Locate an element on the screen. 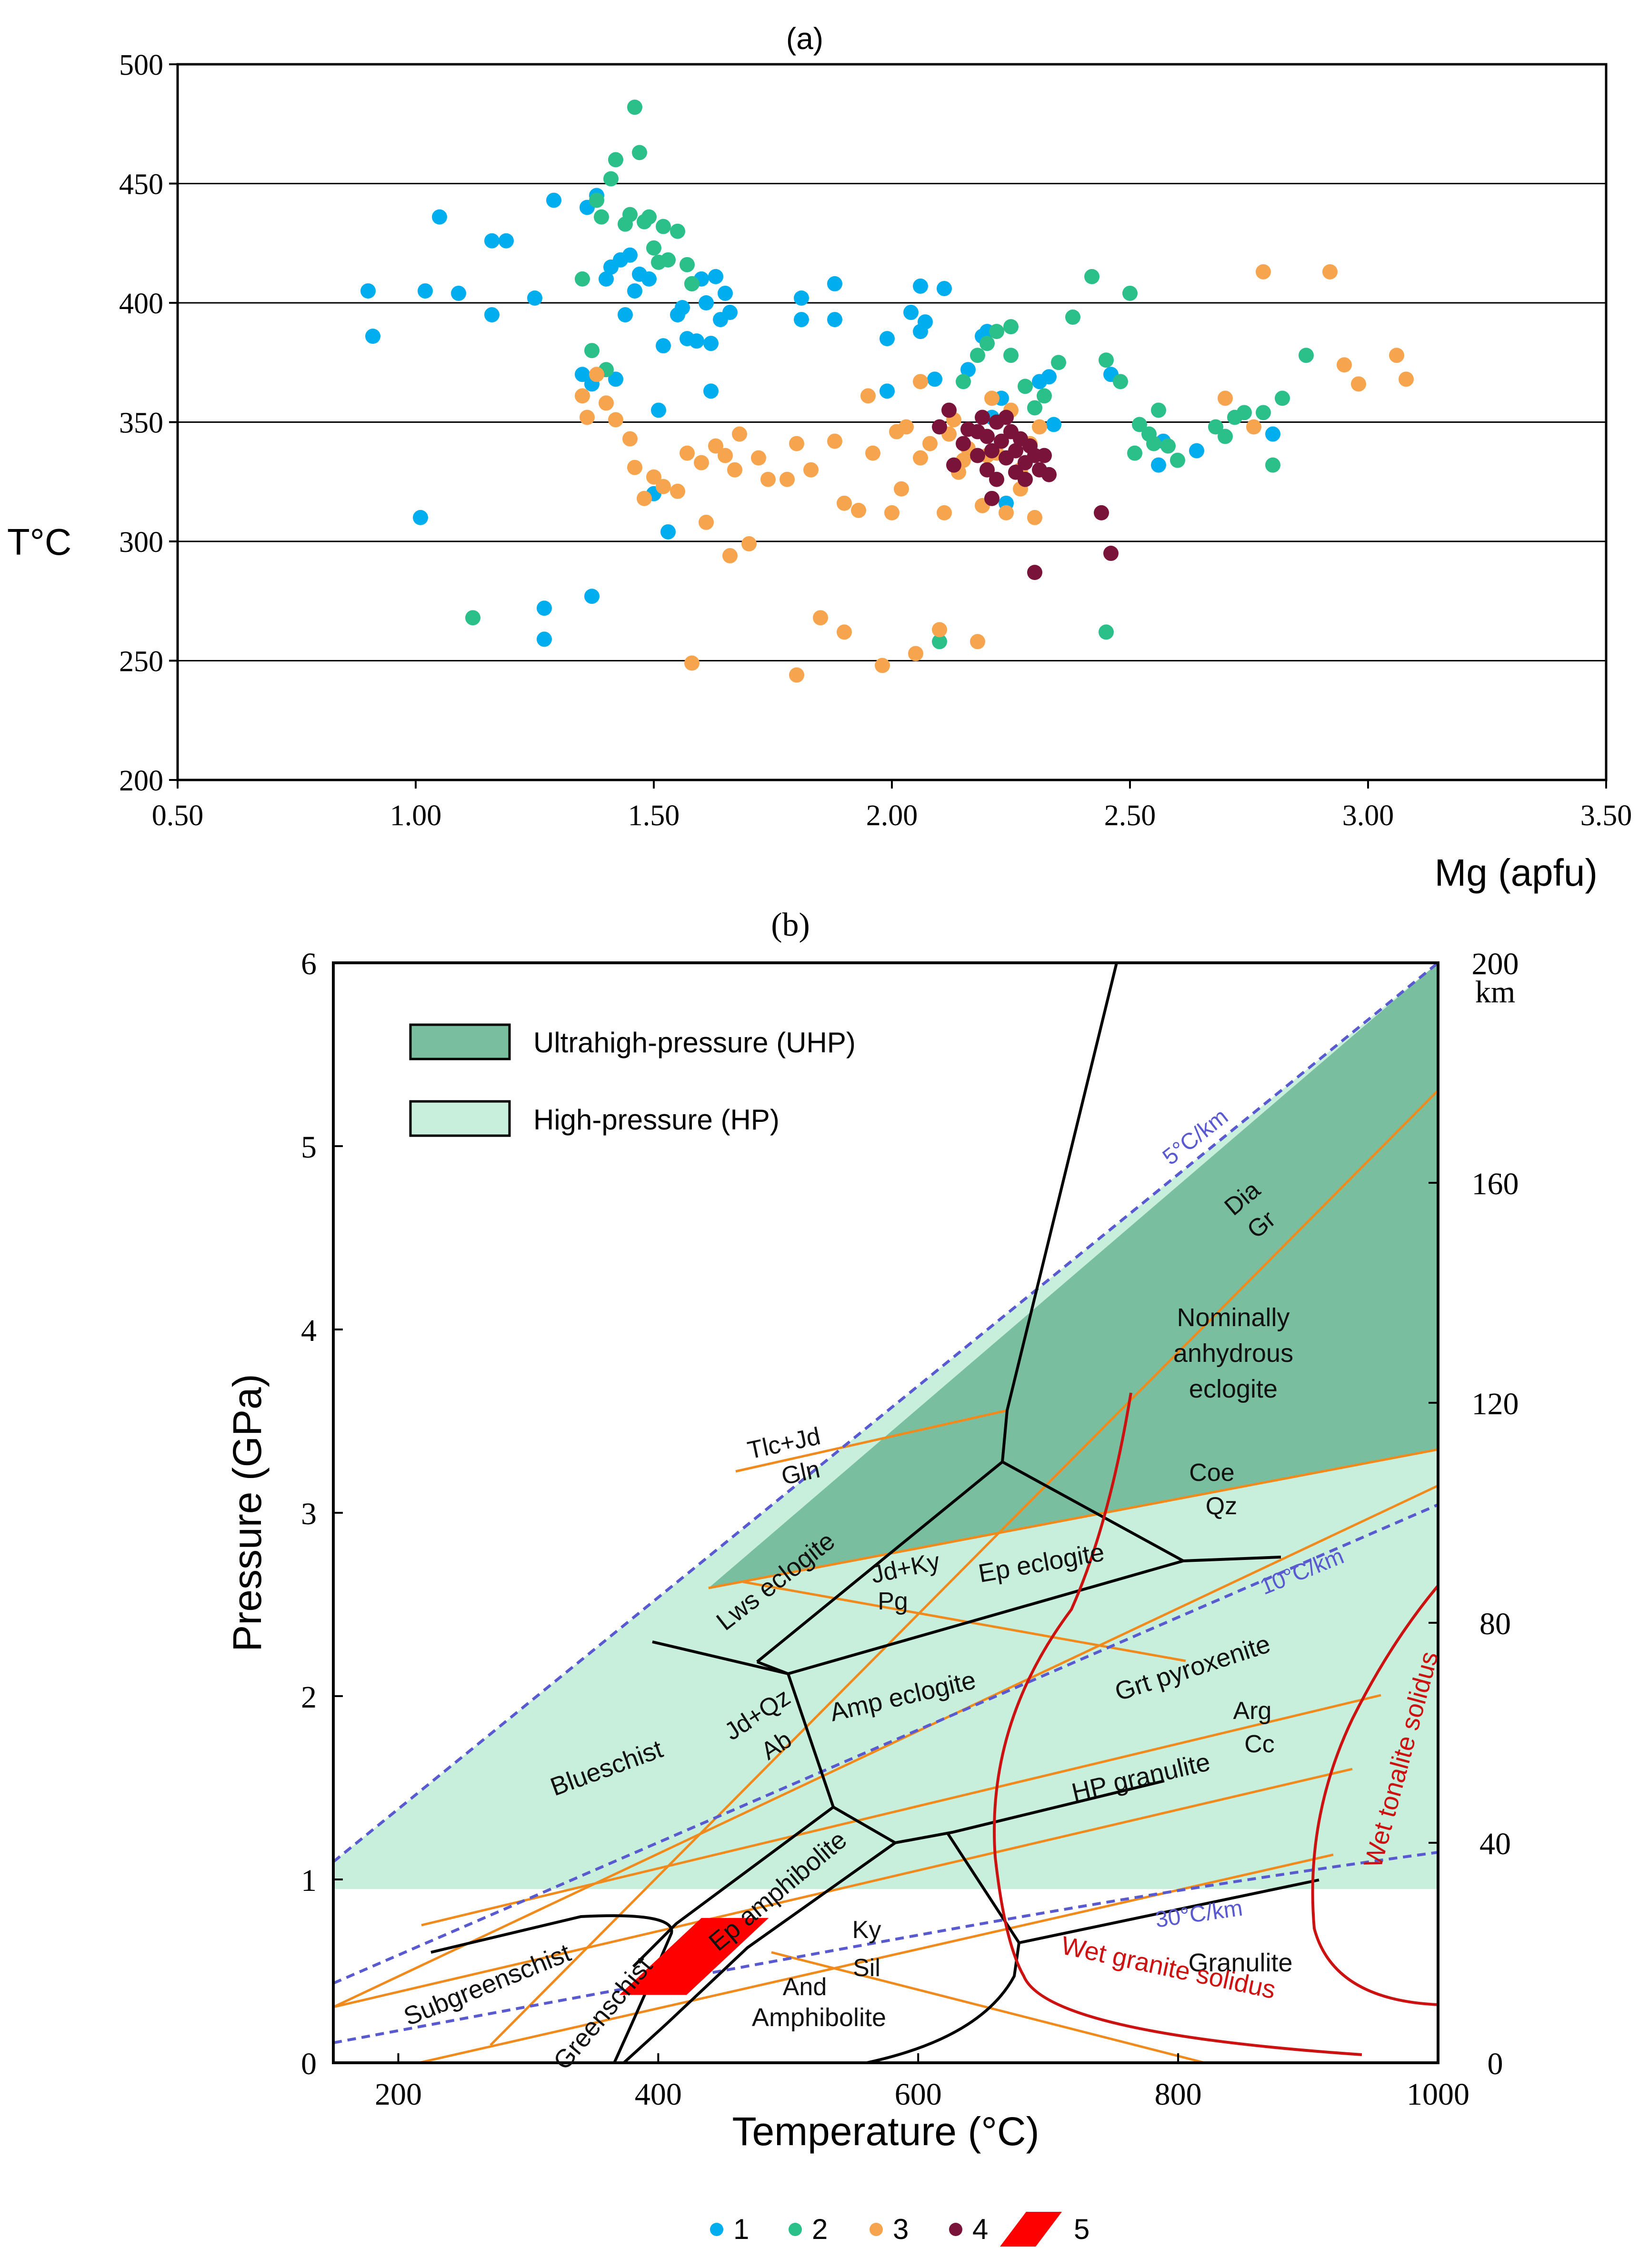 This screenshot has width=1649, height=2268. panel-a-y-tick-label: 350 is located at coordinates (141, 423).